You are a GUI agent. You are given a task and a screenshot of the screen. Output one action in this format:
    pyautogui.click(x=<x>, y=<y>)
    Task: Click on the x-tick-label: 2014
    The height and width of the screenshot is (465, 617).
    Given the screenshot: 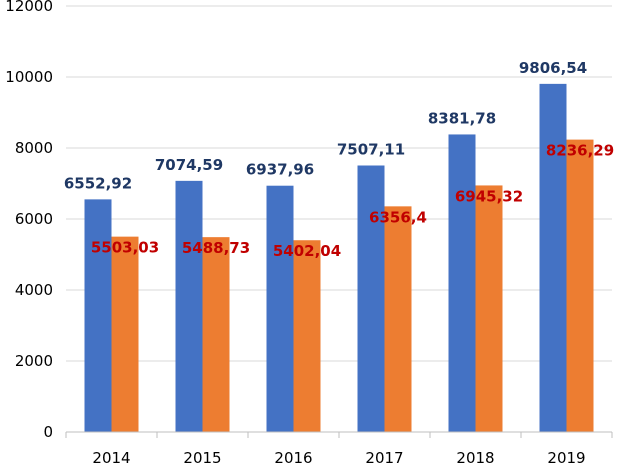 What is the action you would take?
    pyautogui.click(x=111, y=457)
    